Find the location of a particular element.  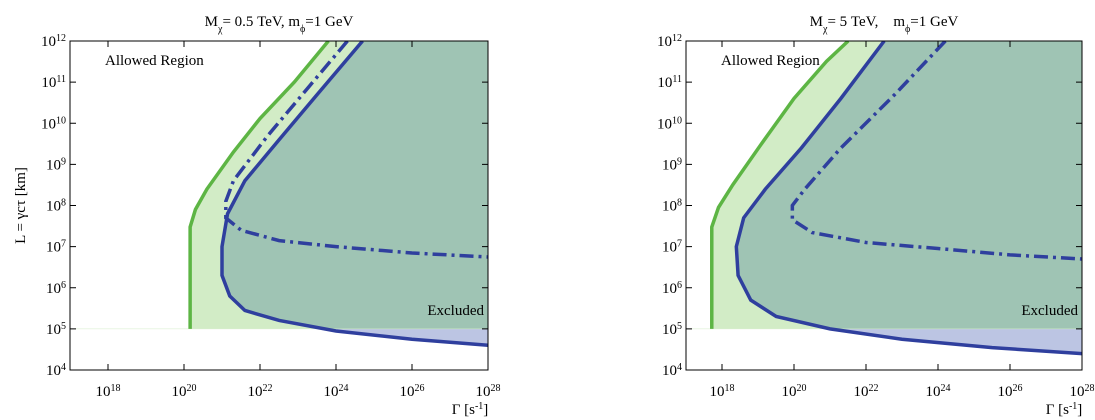

chart-title: Mχ= 5 TeV, mϕ=1 GeV is located at coordinates (884, 24).